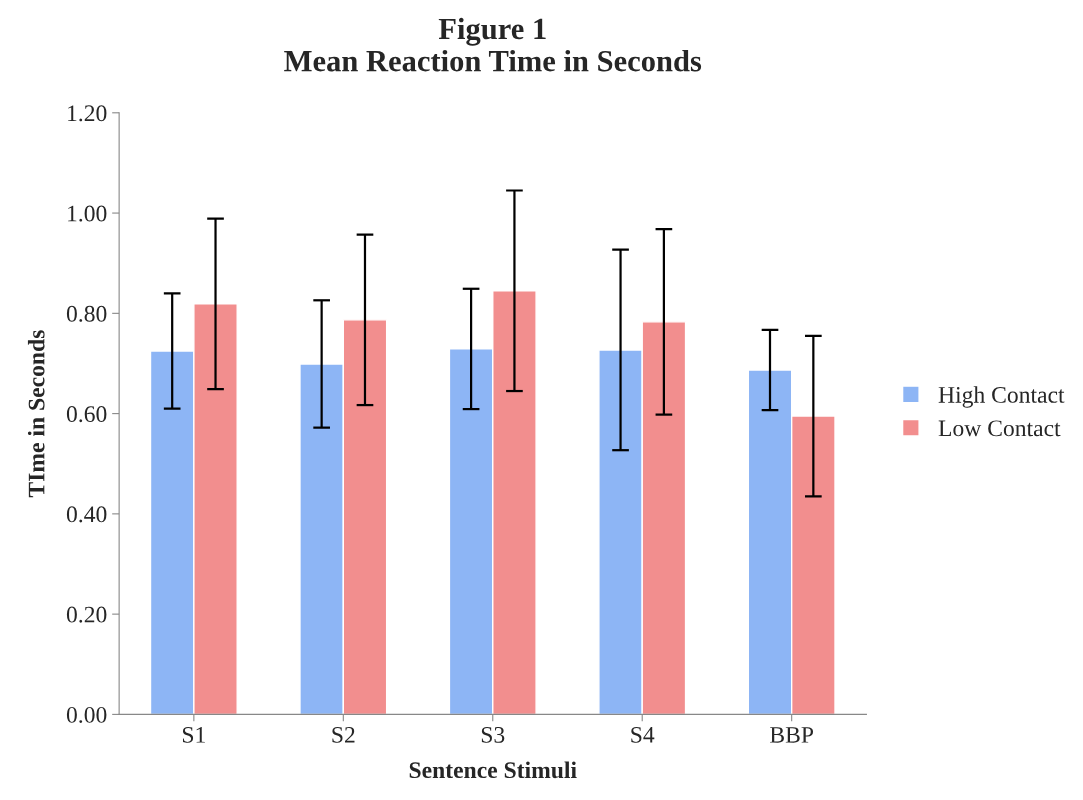 This screenshot has height=800, width=1083. What do you see at coordinates (493, 44) in the screenshot?
I see `chart-title: Figure 1 Mean Reaction Time in Seconds` at bounding box center [493, 44].